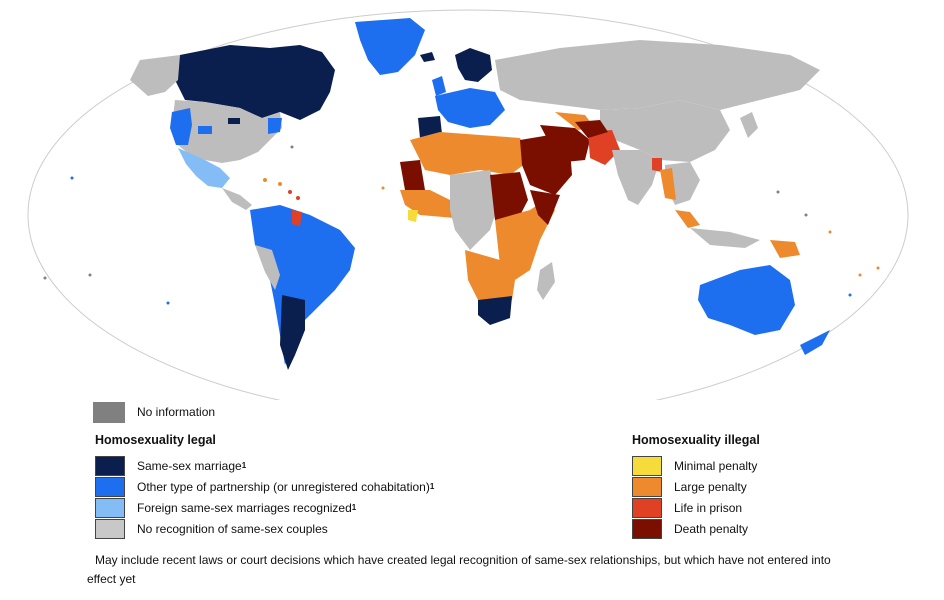 The image size is (944, 600). Describe the element at coordinates (711, 529) in the screenshot. I see `legend-illegal-label: Death penalty` at that location.